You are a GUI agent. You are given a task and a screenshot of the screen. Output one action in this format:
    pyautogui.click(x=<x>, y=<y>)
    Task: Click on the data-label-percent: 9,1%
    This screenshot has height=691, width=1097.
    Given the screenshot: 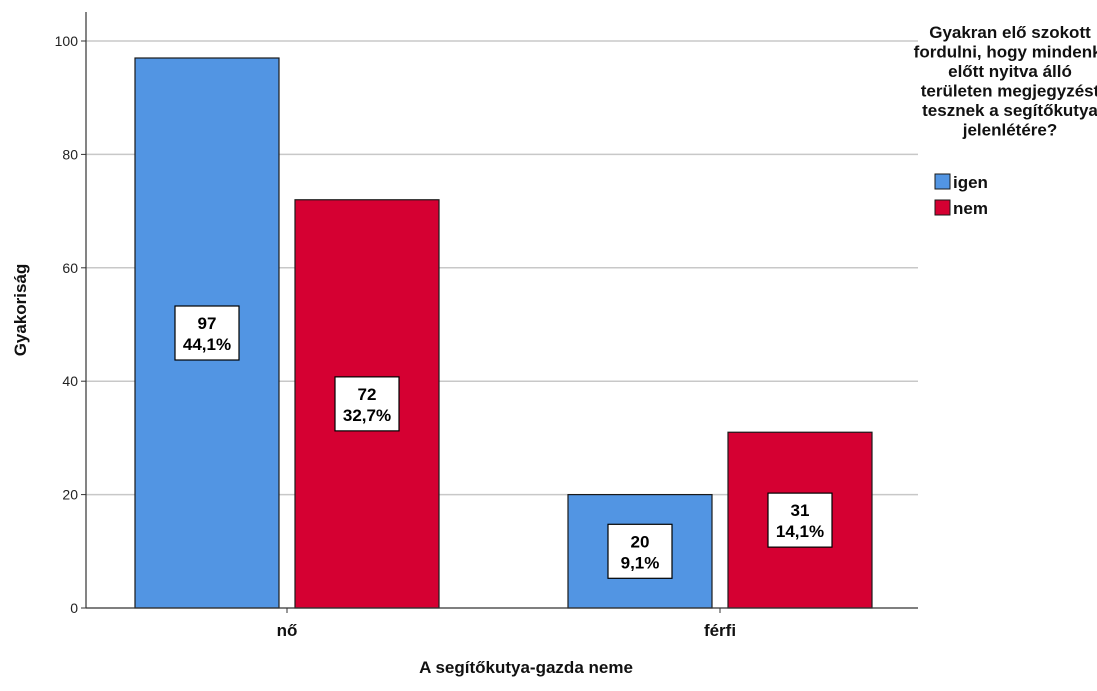 What is the action you would take?
    pyautogui.click(x=640, y=562)
    